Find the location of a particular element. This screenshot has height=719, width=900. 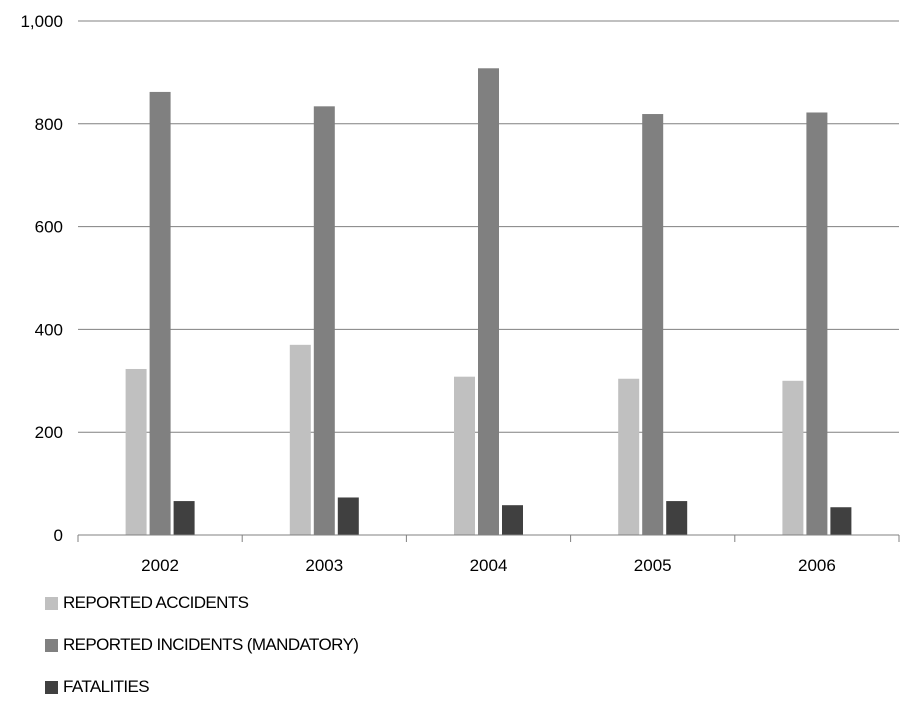

bar-reported-incidents-mandatory-2005 is located at coordinates (653, 324).